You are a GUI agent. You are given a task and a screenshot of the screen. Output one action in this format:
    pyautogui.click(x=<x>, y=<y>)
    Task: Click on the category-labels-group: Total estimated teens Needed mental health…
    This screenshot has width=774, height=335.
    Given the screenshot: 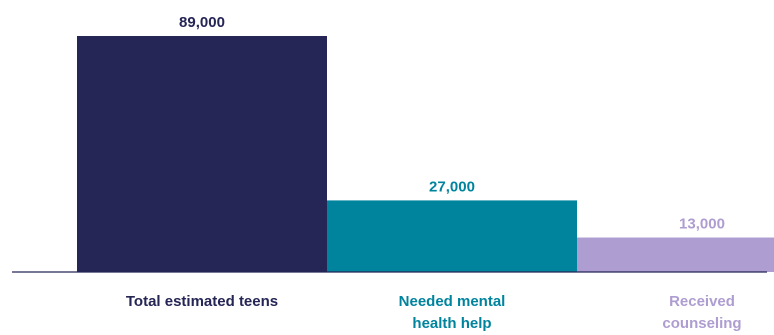 What is the action you would take?
    pyautogui.click(x=434, y=312)
    